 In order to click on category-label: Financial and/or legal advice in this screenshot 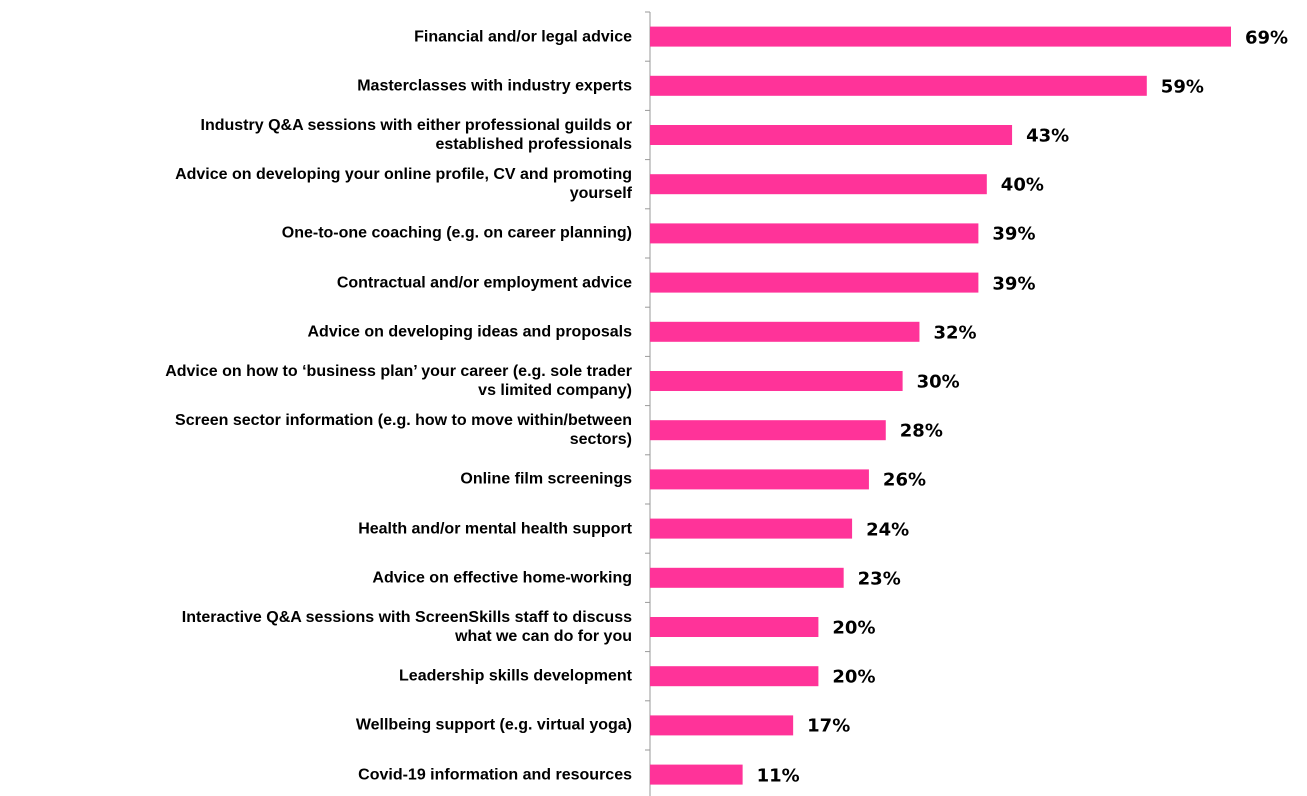, I will do `click(523, 37)`.